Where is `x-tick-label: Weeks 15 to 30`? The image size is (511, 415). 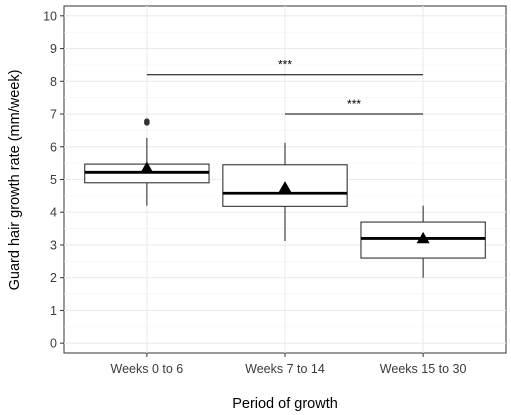 x-tick-label: Weeks 15 to 30 is located at coordinates (423, 369).